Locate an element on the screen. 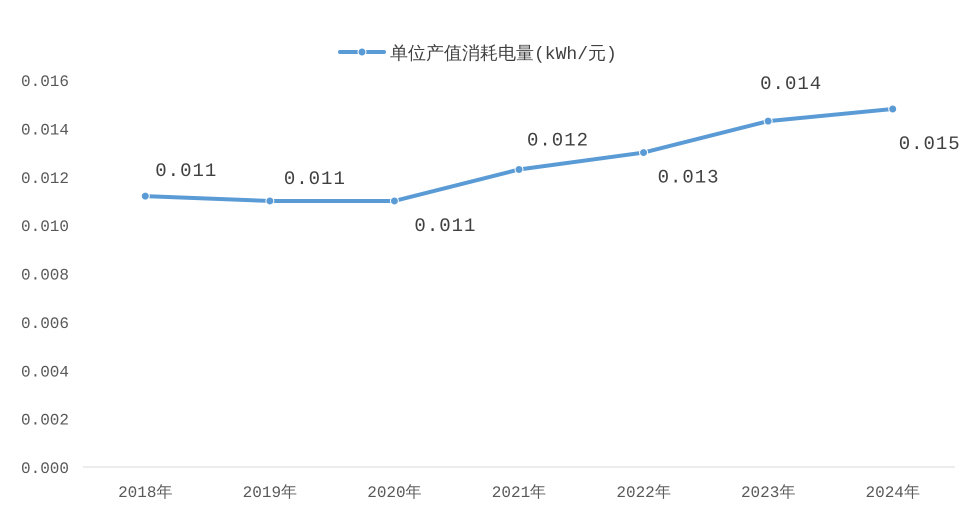  x-tick-label: 2022年 is located at coordinates (643, 493).